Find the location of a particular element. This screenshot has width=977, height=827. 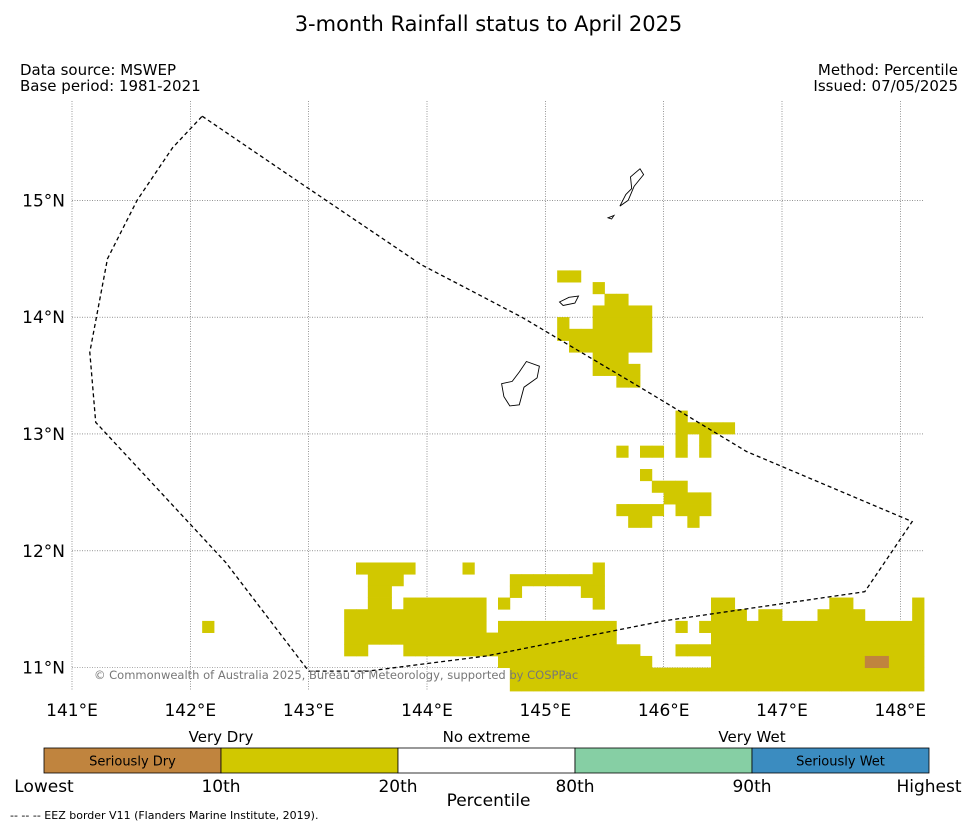

lon-tick-label: 148°E is located at coordinates (900, 711).